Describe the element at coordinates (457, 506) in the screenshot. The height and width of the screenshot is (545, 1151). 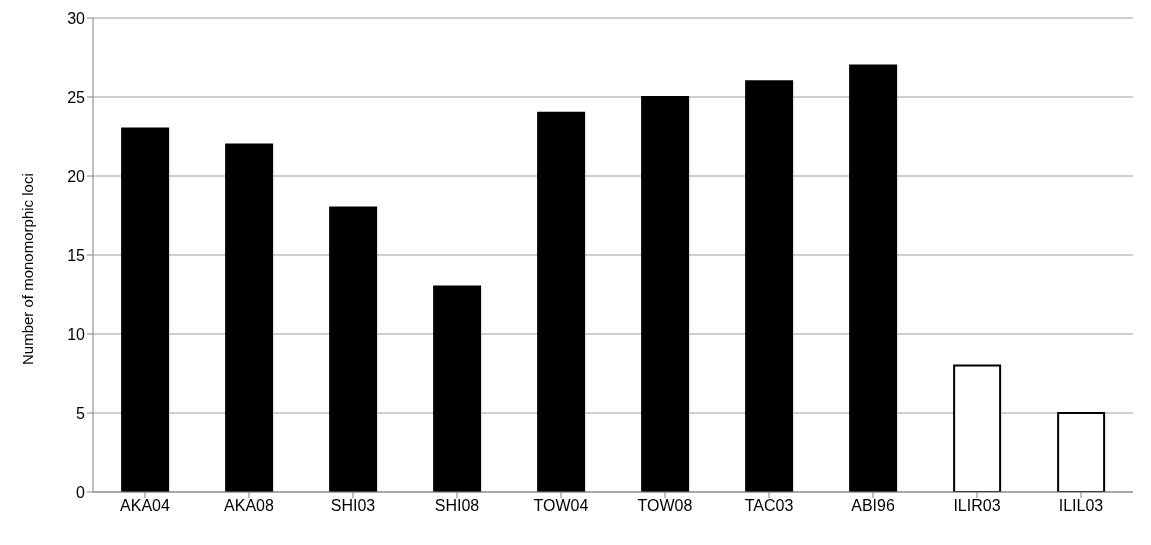
I see `x-tick-label: SHI08` at that location.